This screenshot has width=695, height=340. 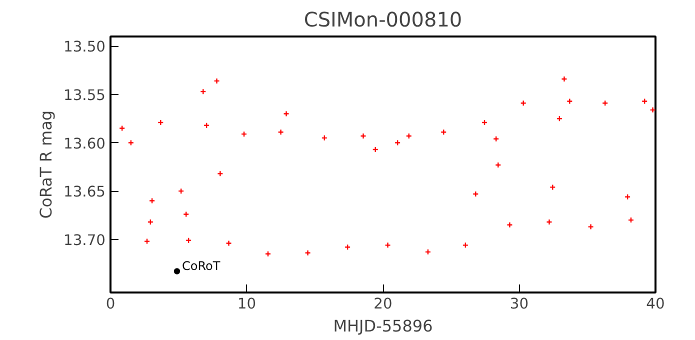 I want to click on x-tick-label: 10, so click(x=246, y=304).